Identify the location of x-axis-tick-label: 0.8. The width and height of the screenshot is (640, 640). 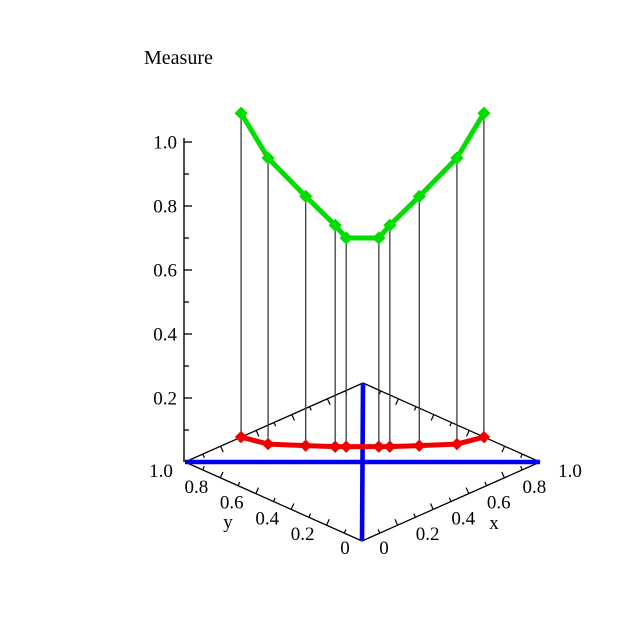
(535, 487).